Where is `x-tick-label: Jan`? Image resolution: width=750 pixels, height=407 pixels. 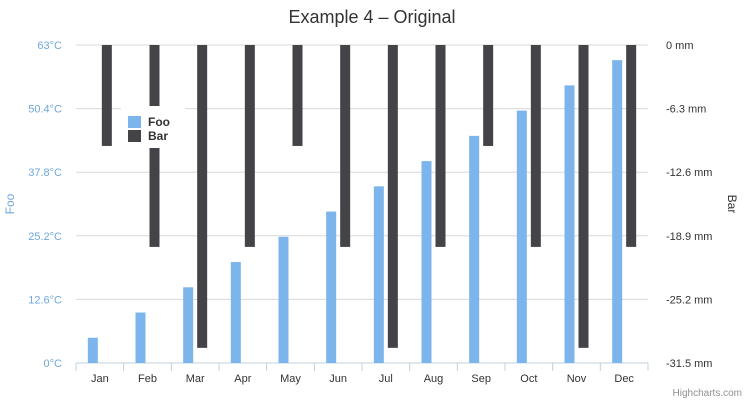 x-tick-label: Jan is located at coordinates (100, 379).